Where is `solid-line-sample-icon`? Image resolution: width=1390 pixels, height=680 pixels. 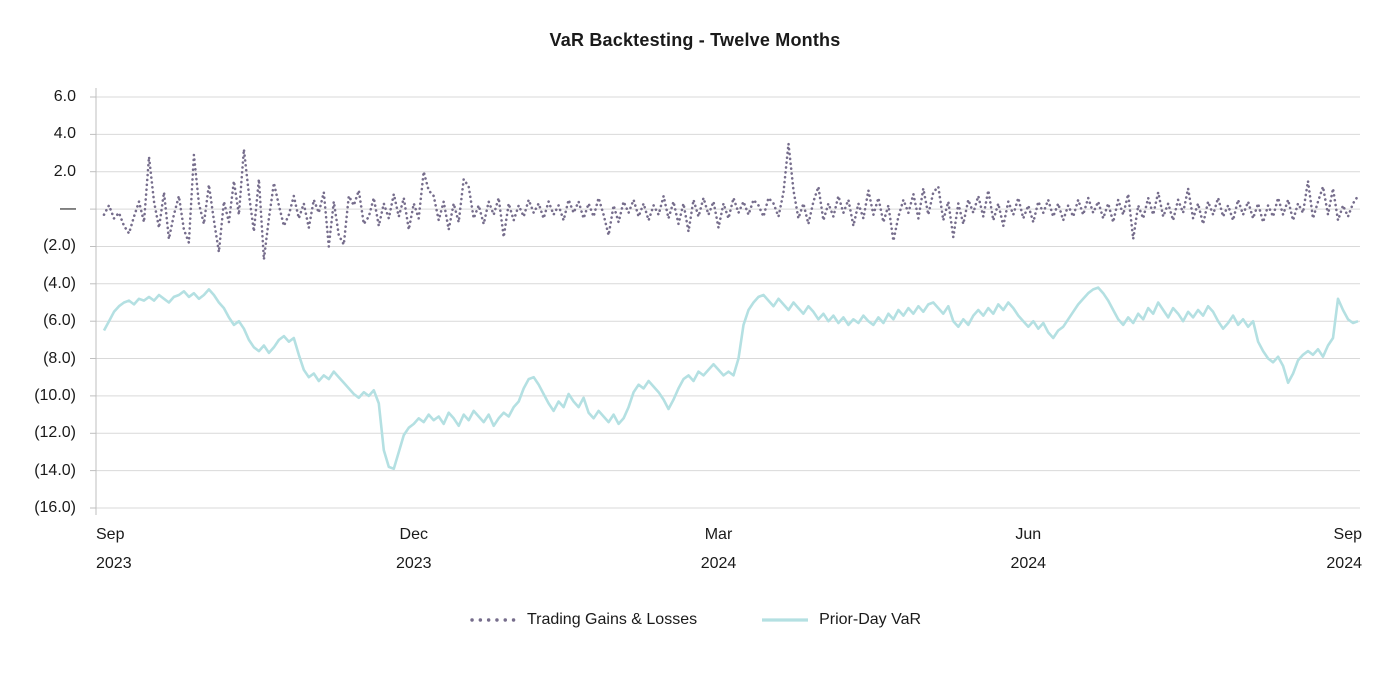 solid-line-sample-icon is located at coordinates (785, 620).